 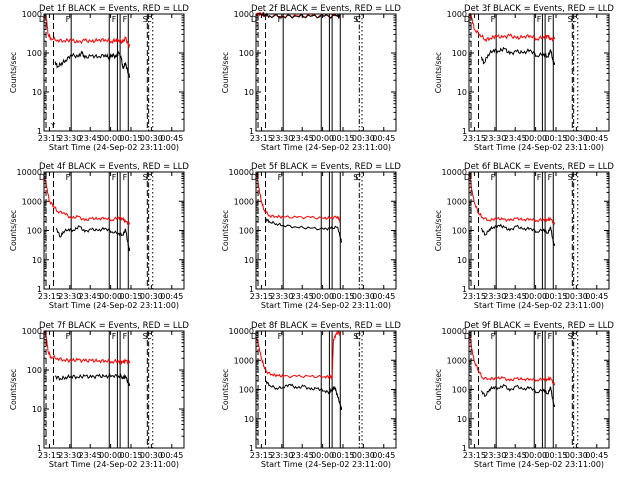 I want to click on chart-5-xtick-label: 23:45, so click(x=302, y=296).